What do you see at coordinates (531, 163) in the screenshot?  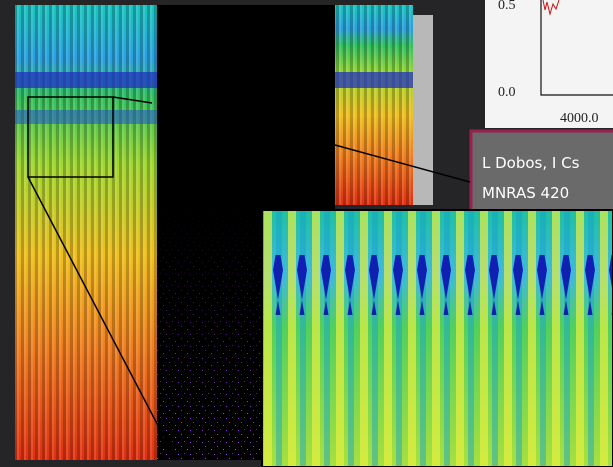 I see `citation-line: L Dobos, I Cs` at bounding box center [531, 163].